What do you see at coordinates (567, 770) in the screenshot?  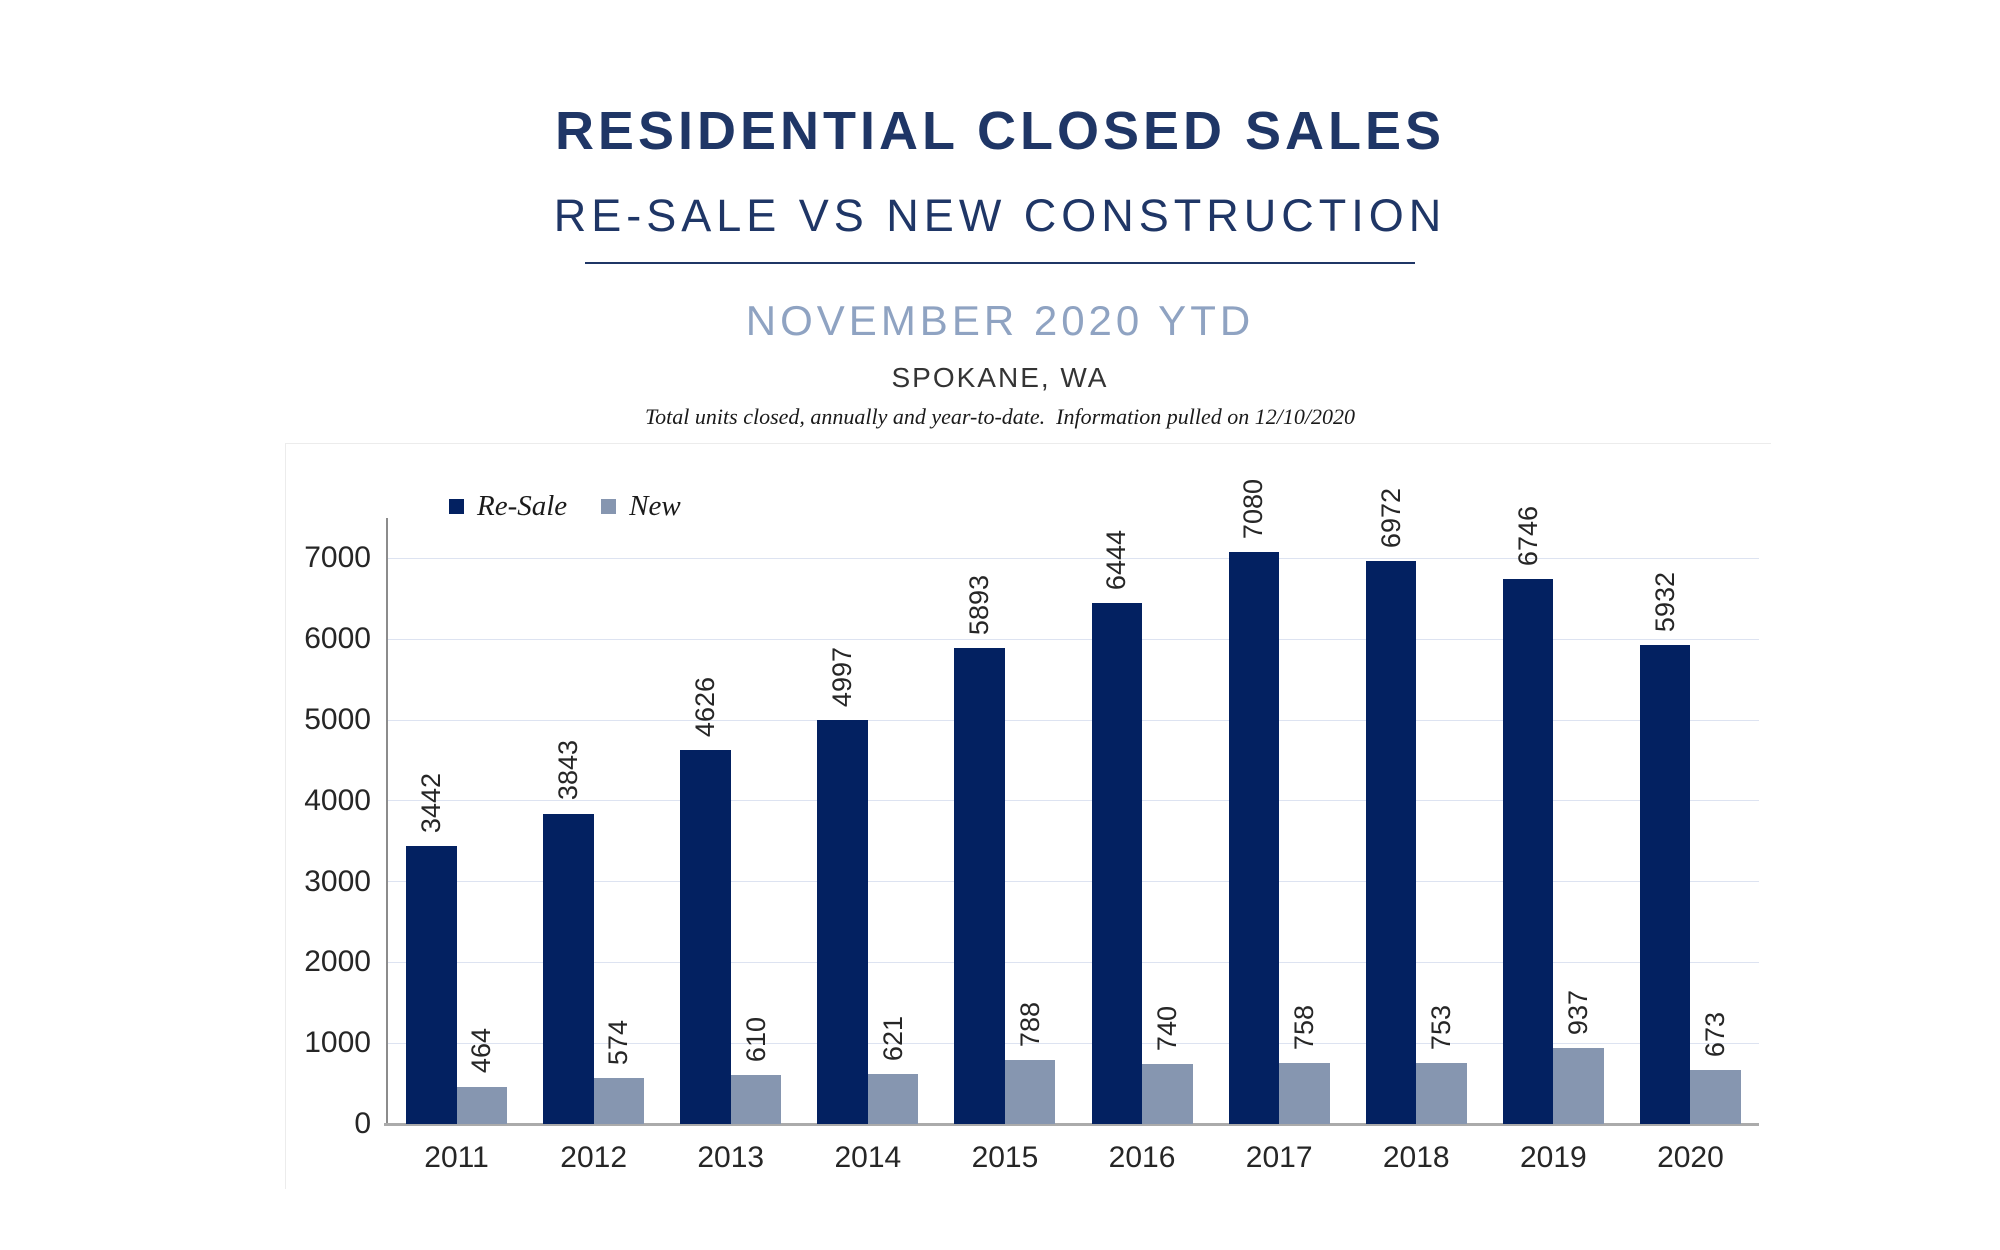 I see `bar-value-label-resale-2012: 3843` at bounding box center [567, 770].